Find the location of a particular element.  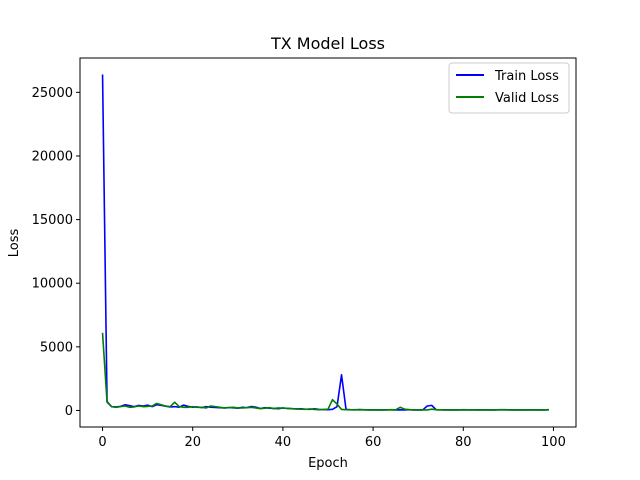

series-line-valid-loss is located at coordinates (325, 371).